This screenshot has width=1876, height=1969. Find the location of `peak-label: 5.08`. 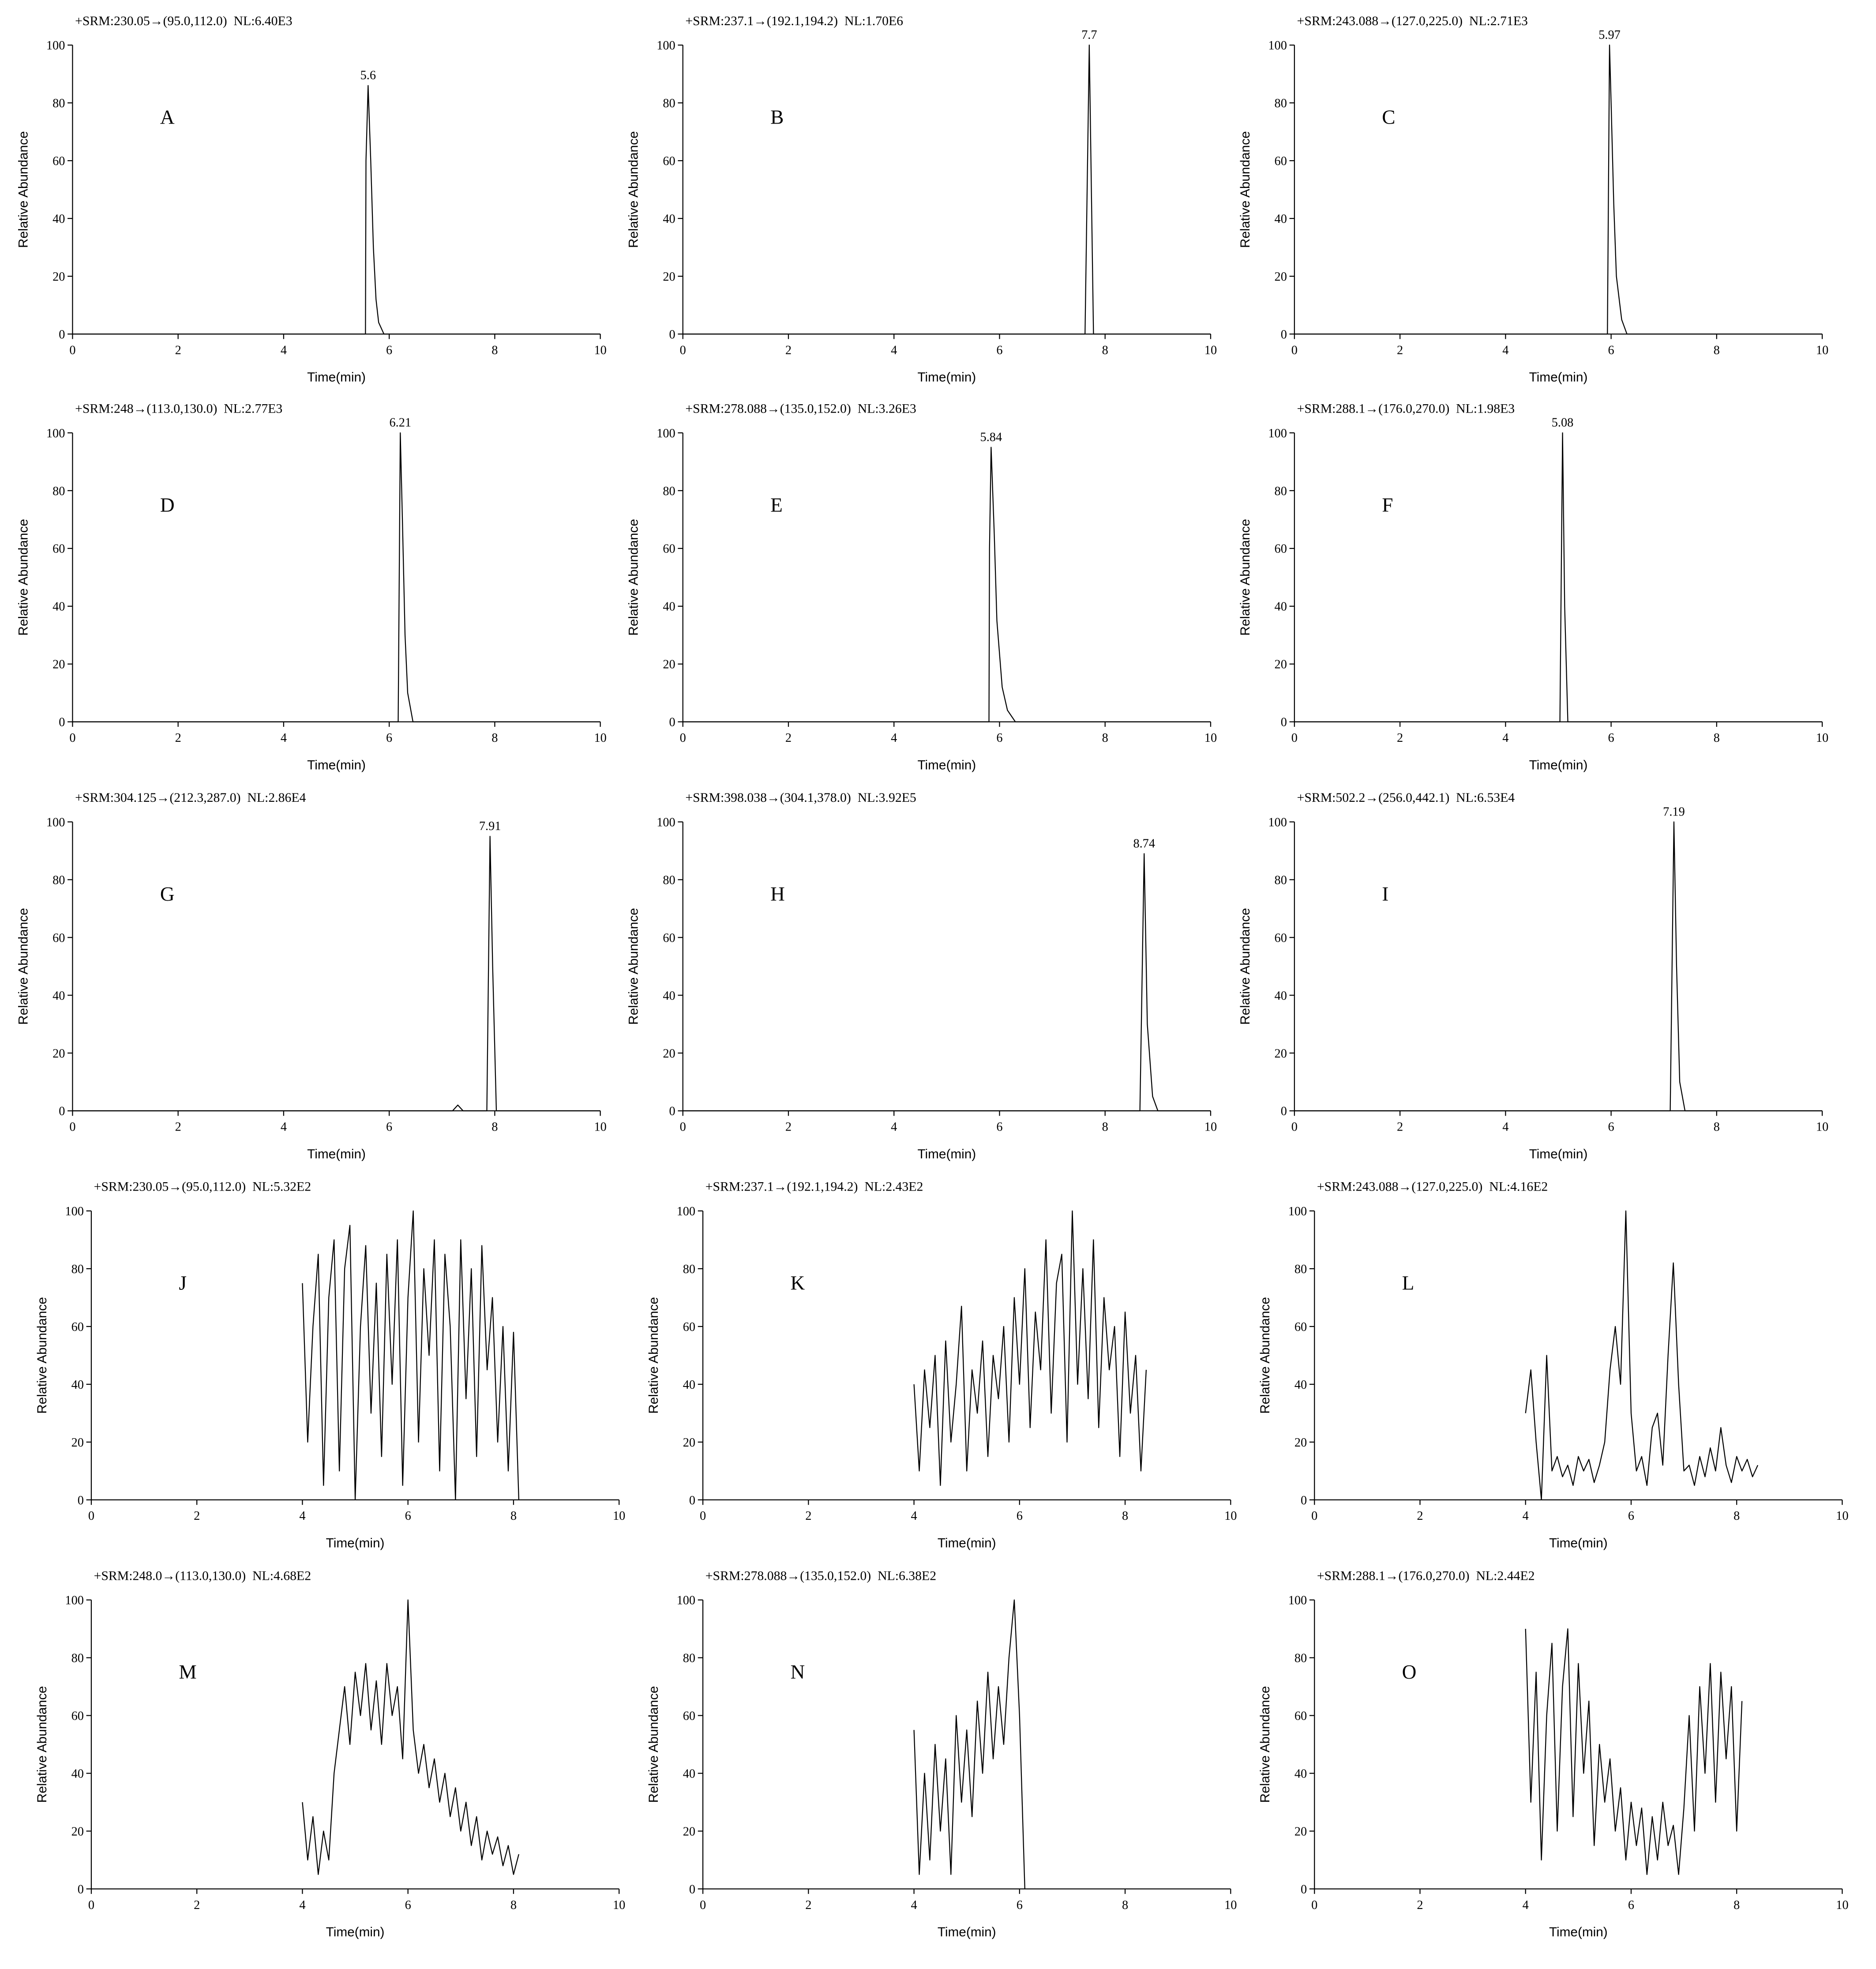

peak-label: 5.08 is located at coordinates (1563, 423).